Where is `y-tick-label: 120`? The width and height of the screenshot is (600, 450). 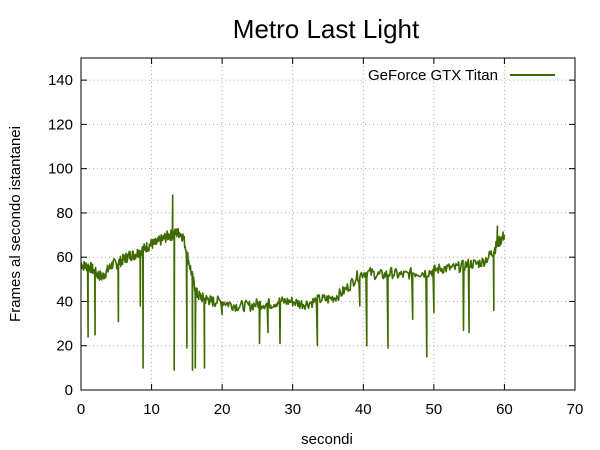 y-tick-label: 120 is located at coordinates (60, 124).